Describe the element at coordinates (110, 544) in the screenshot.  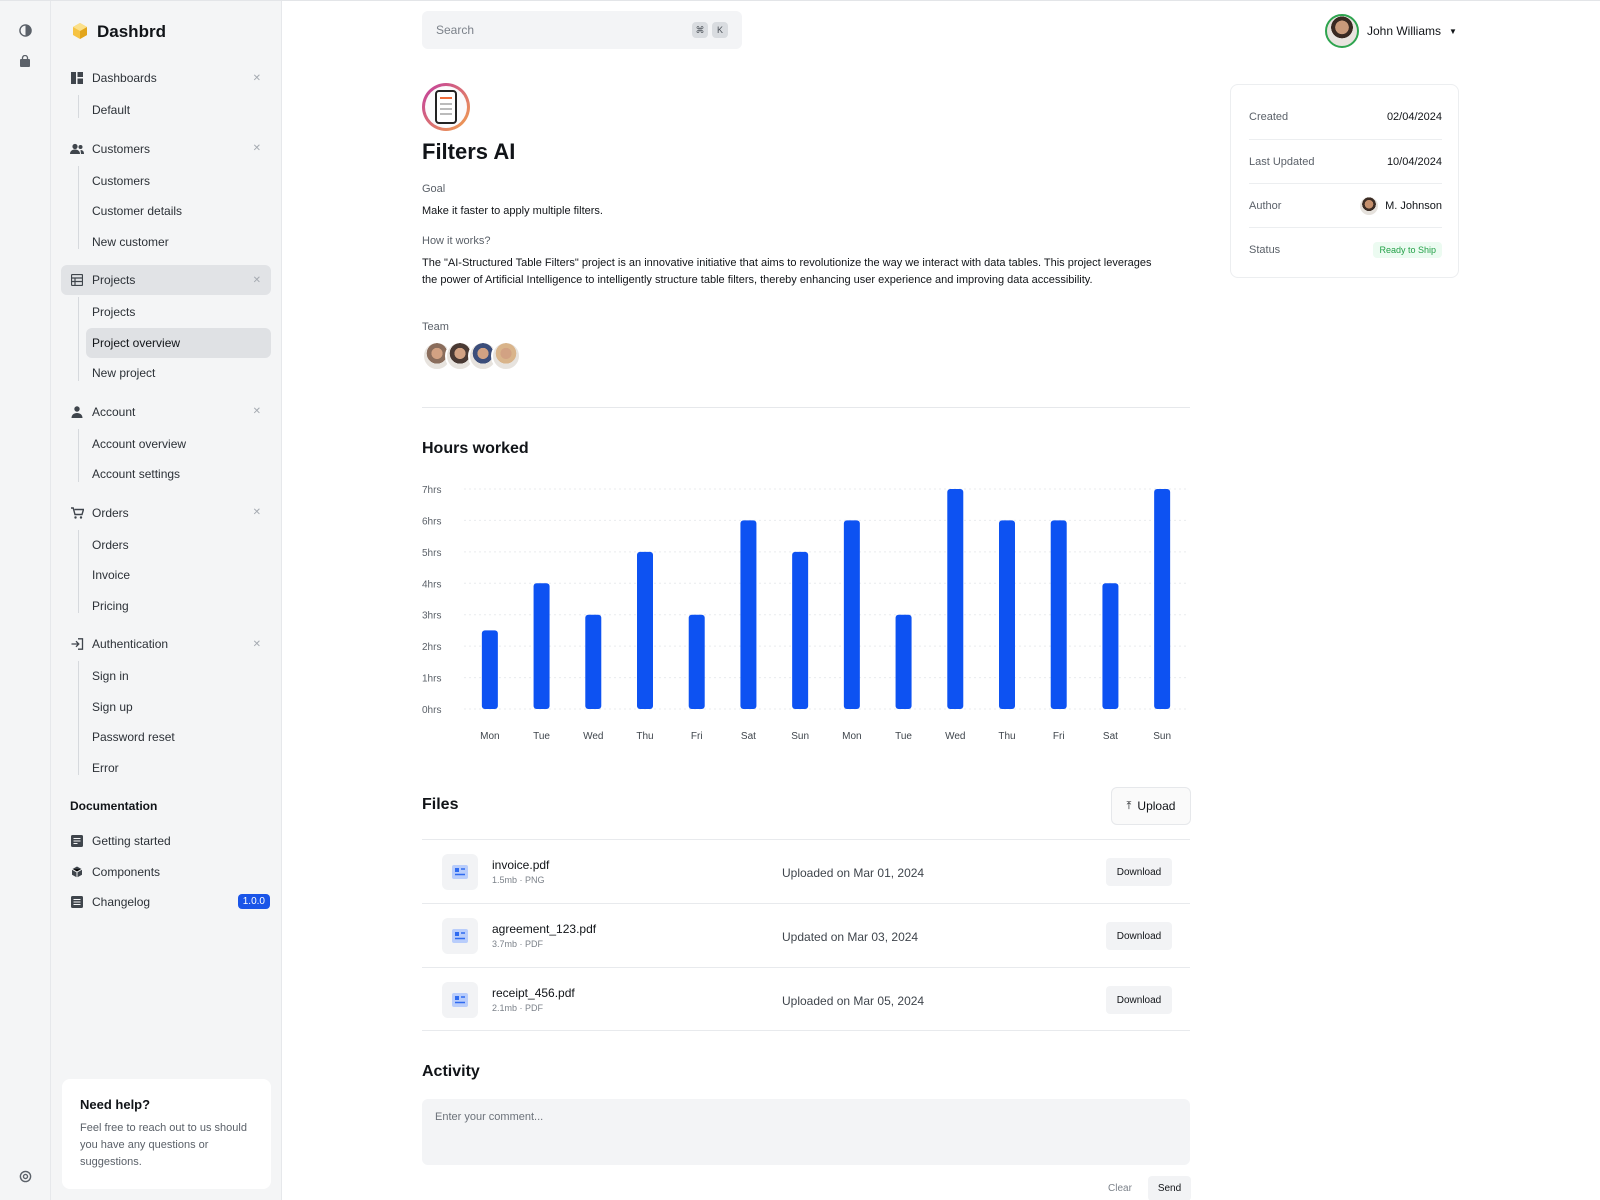
I see `sidebar-item-orders: Orders` at that location.